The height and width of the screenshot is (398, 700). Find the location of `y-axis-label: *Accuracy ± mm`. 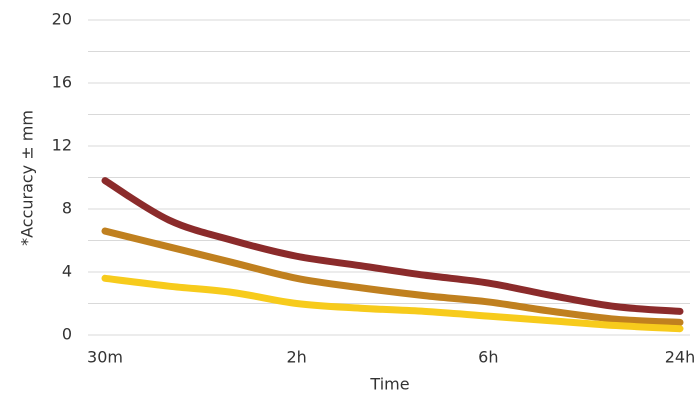

y-axis-label: *Accuracy ± mm is located at coordinates (27, 178).